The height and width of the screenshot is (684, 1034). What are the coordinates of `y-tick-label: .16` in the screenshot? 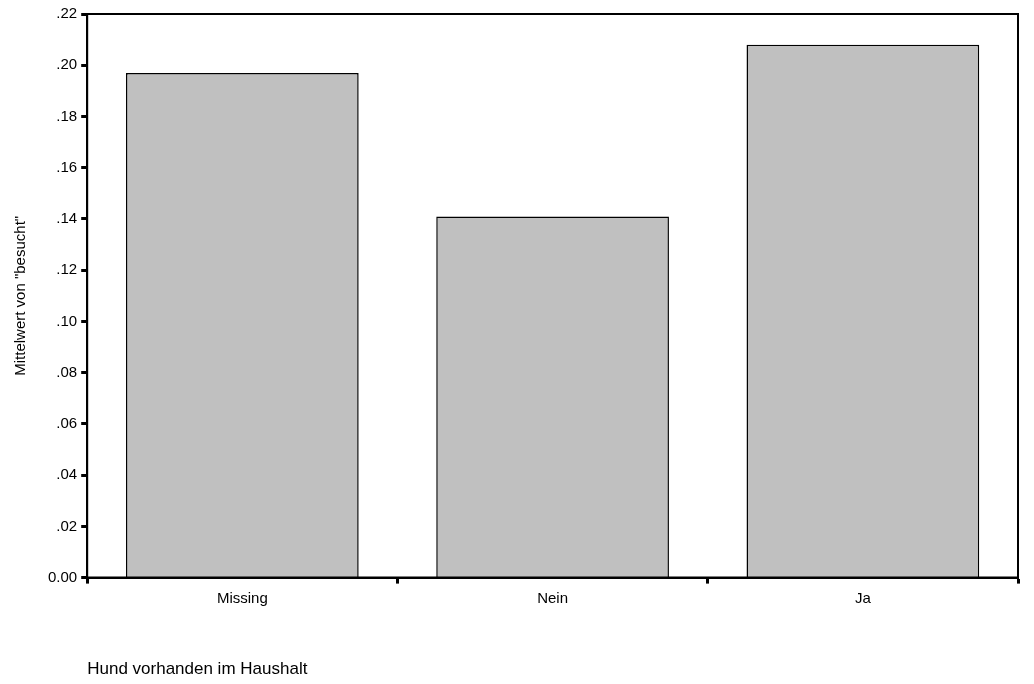 It's located at (67, 166).